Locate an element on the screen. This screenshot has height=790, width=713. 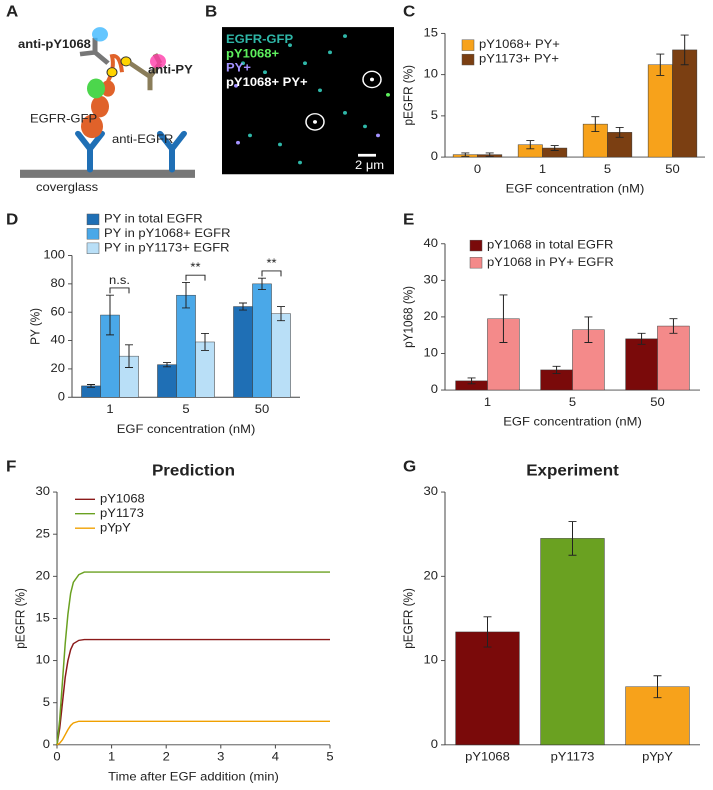
y-tick-label: 40 is located at coordinates (58, 339).